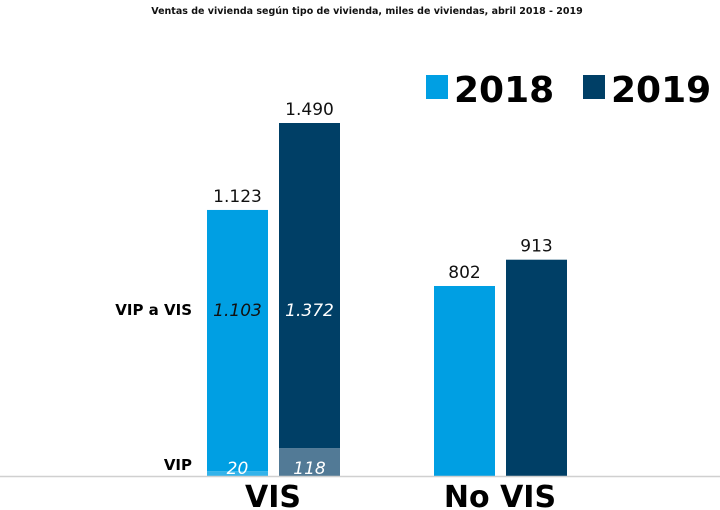 This screenshot has height=510, width=720. I want to click on segment-value-label: 1.103, so click(237, 311).